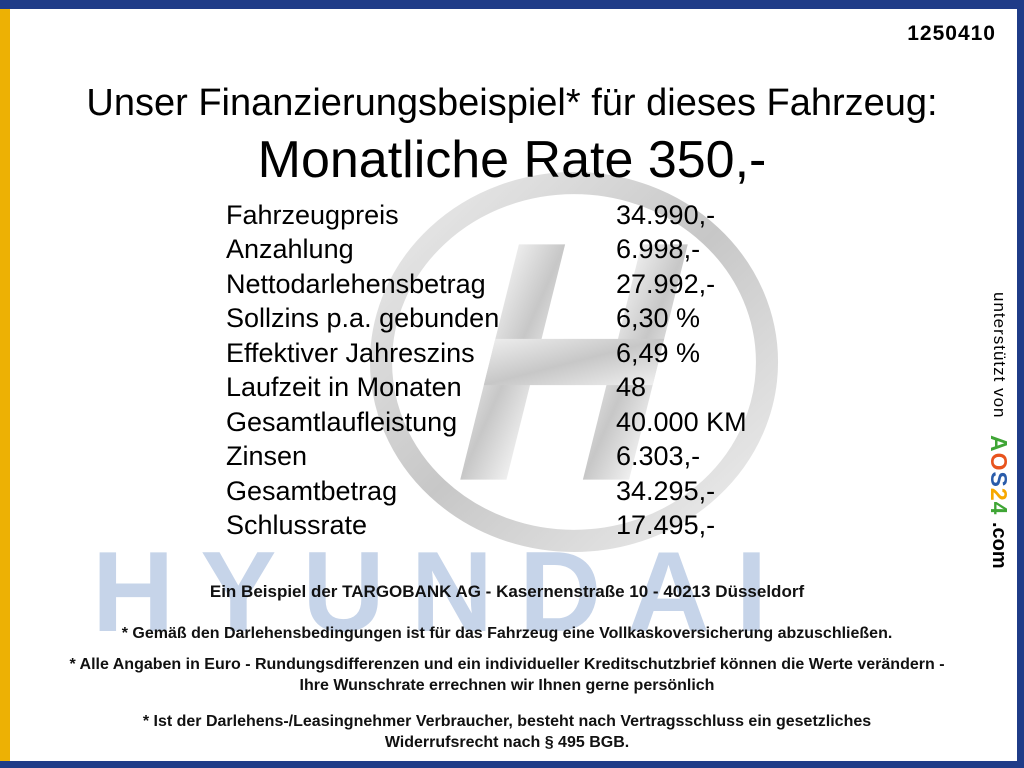 The height and width of the screenshot is (768, 1024). What do you see at coordinates (999, 443) in the screenshot?
I see `aos24-letter: A` at bounding box center [999, 443].